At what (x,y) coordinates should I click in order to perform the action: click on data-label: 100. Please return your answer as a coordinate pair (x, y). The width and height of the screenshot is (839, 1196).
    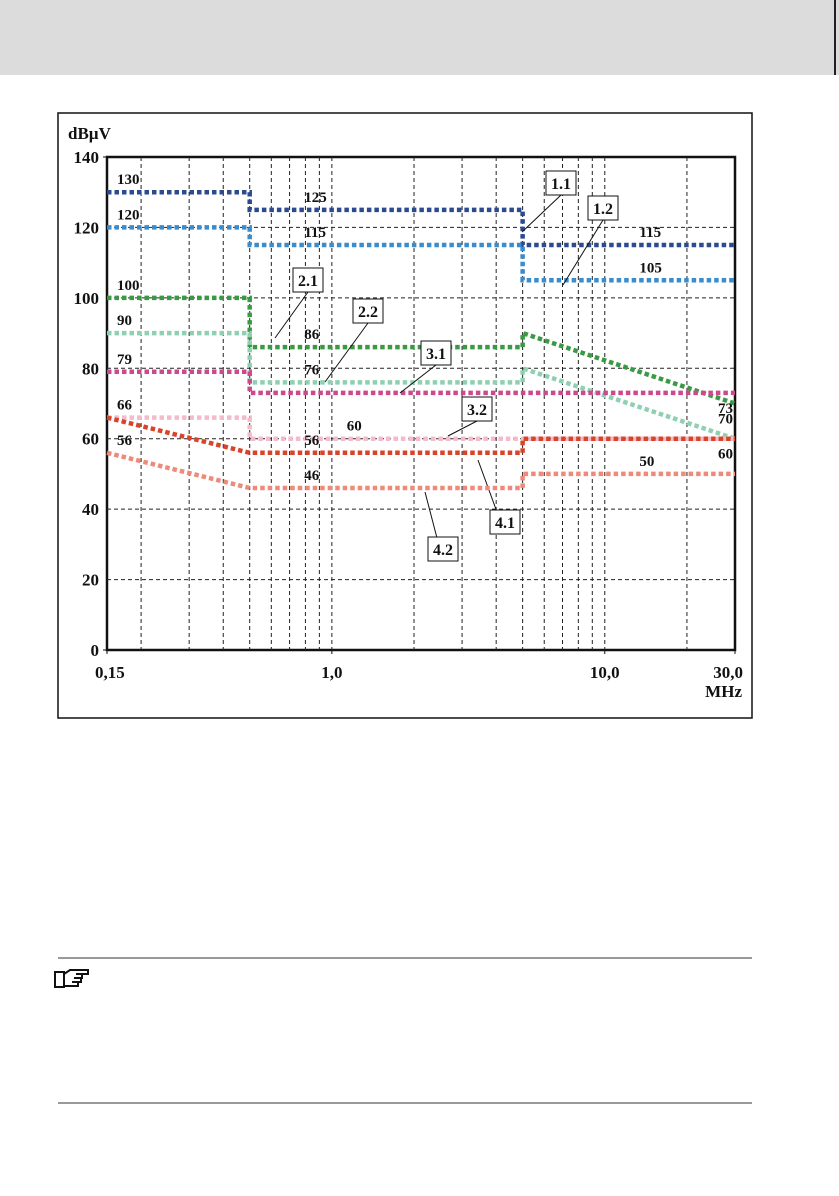
    Looking at the image, I should click on (128, 286).